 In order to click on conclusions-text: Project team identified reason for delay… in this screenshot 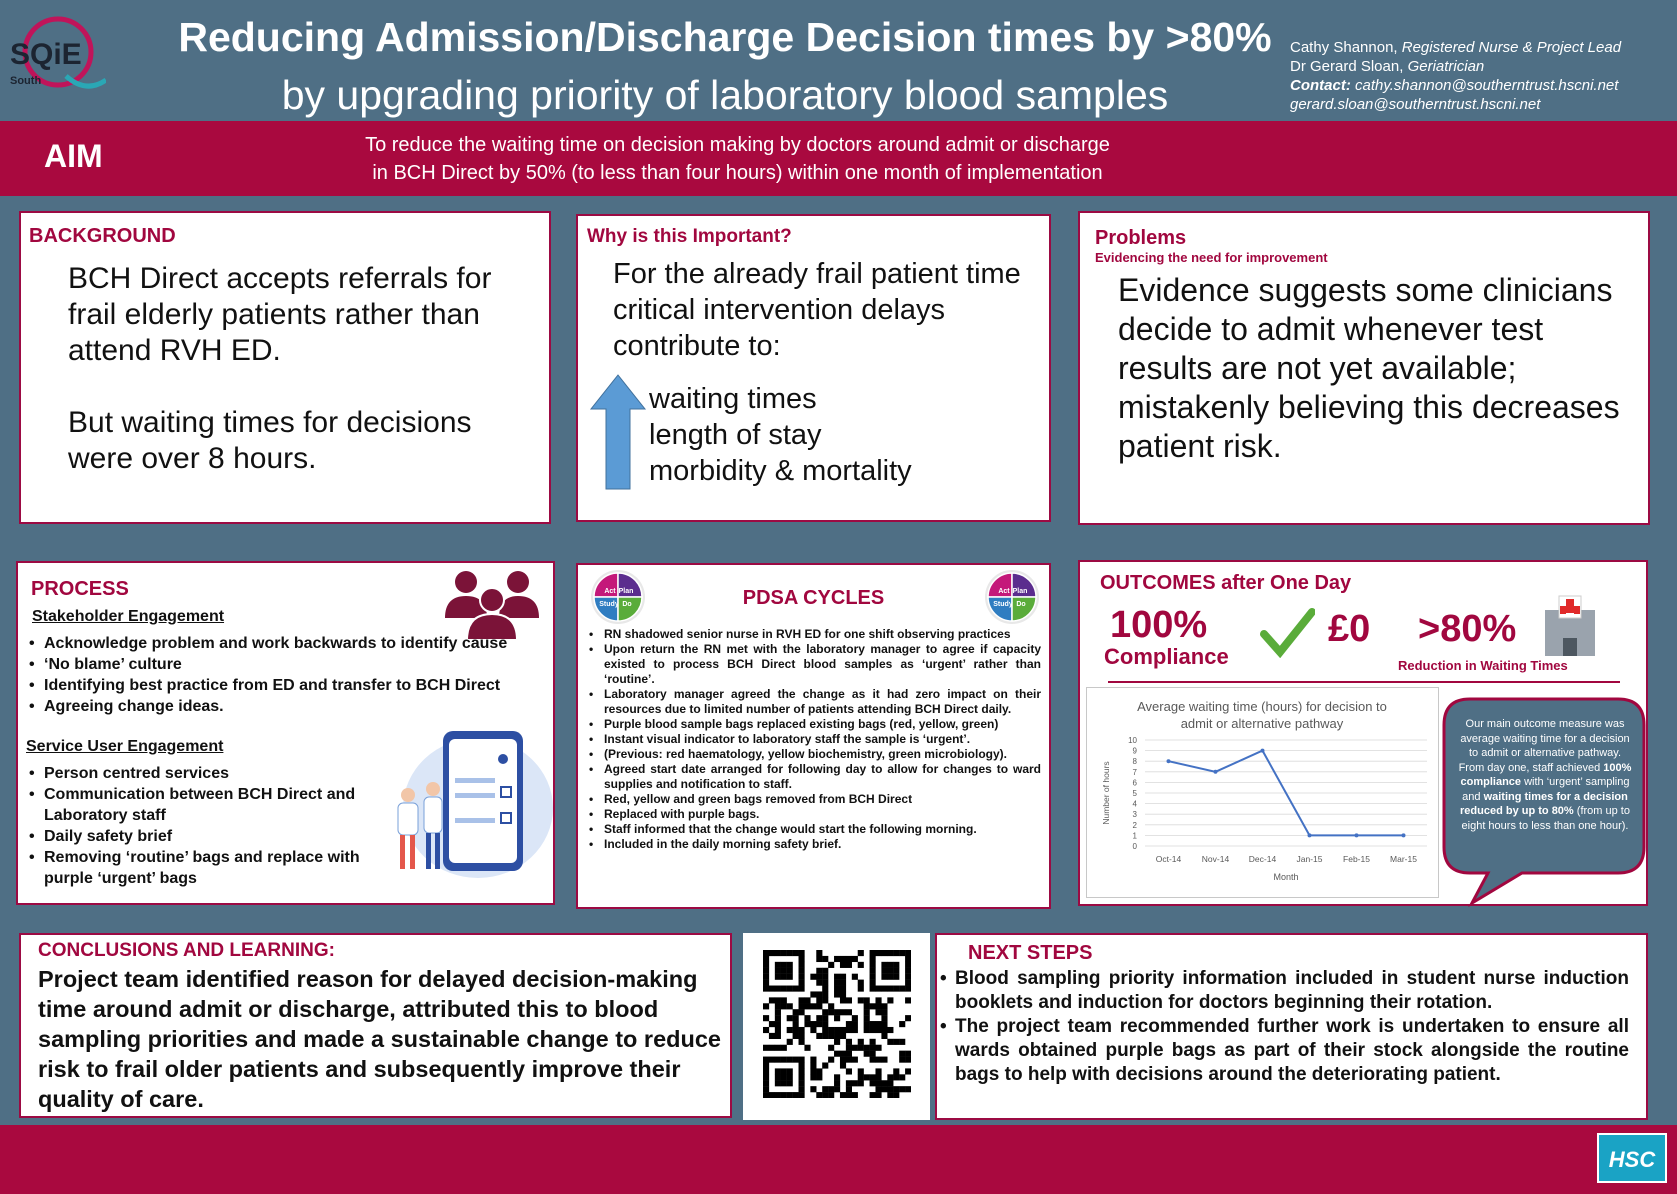, I will do `click(379, 1039)`.